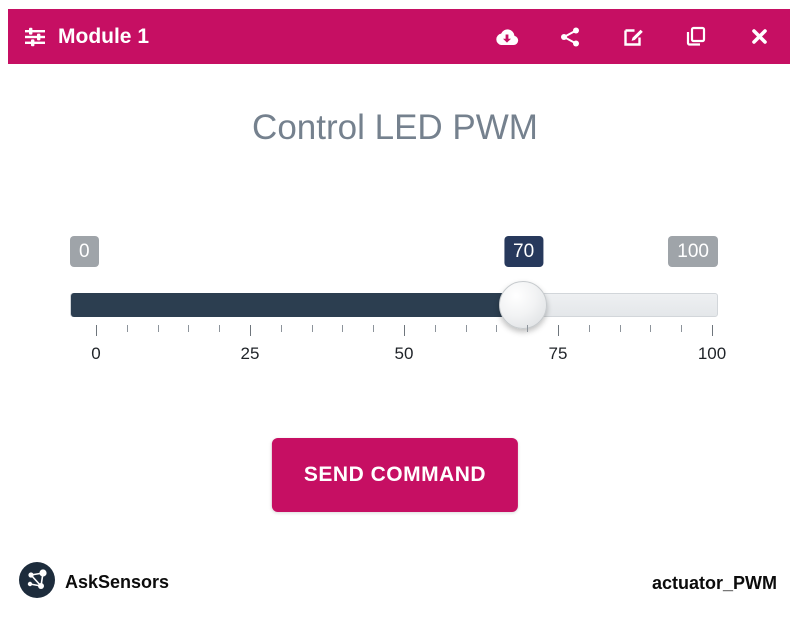 The width and height of the screenshot is (790, 621). I want to click on asksensors-logo-icon, so click(37, 582).